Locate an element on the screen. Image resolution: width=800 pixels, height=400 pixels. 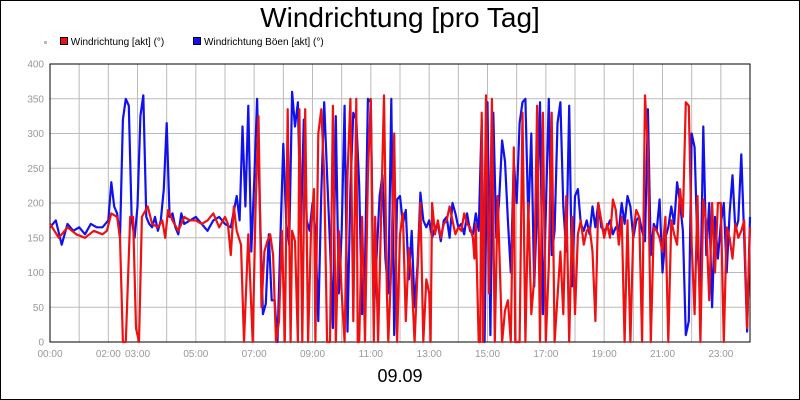
x-tick-label: 09:00 is located at coordinates (312, 354).